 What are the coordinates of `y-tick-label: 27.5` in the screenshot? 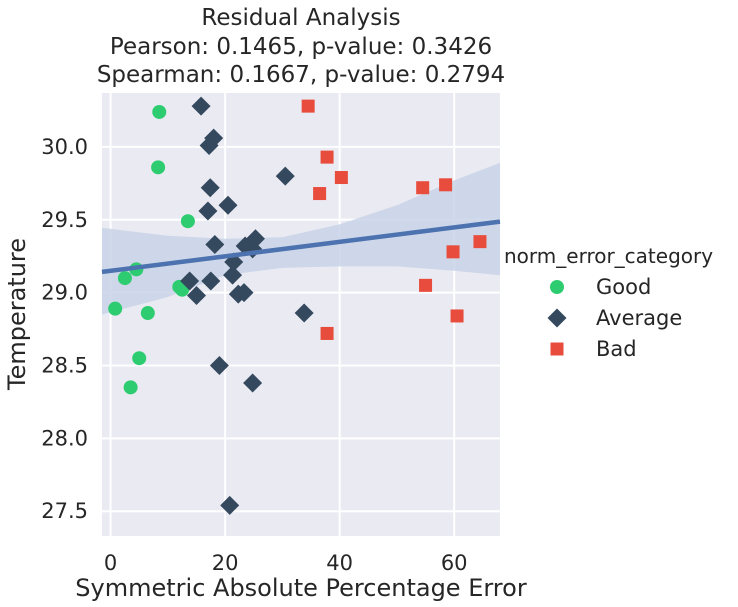 It's located at (64, 511).